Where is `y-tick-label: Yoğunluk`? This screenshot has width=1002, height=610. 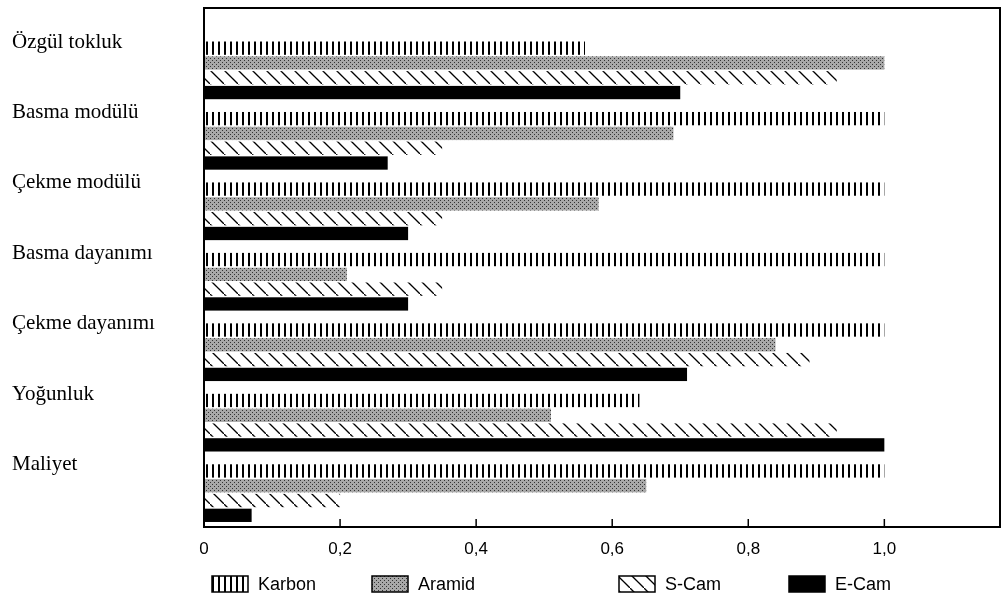
y-tick-label: Yoğunluk is located at coordinates (53, 392).